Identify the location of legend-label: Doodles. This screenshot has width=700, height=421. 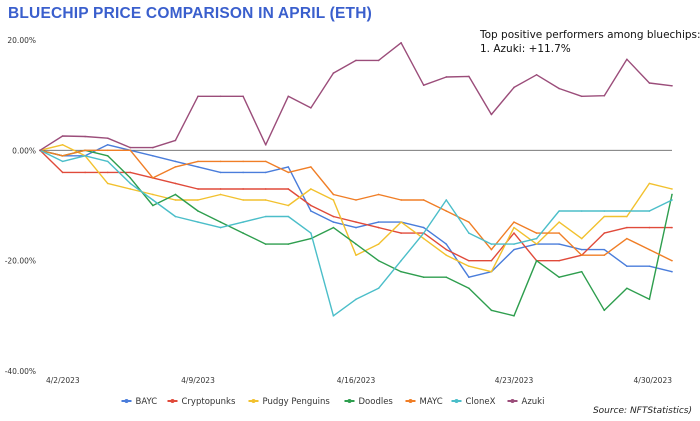
(376, 402).